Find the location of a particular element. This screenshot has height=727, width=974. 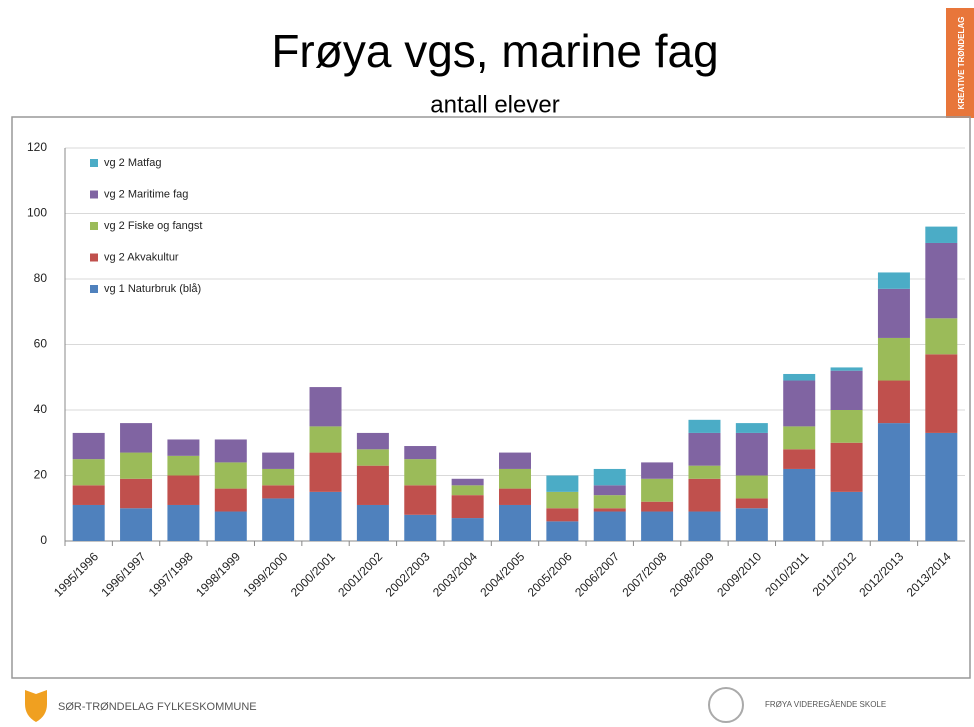

x-tick-label: 2013/2014 is located at coordinates (929, 574).